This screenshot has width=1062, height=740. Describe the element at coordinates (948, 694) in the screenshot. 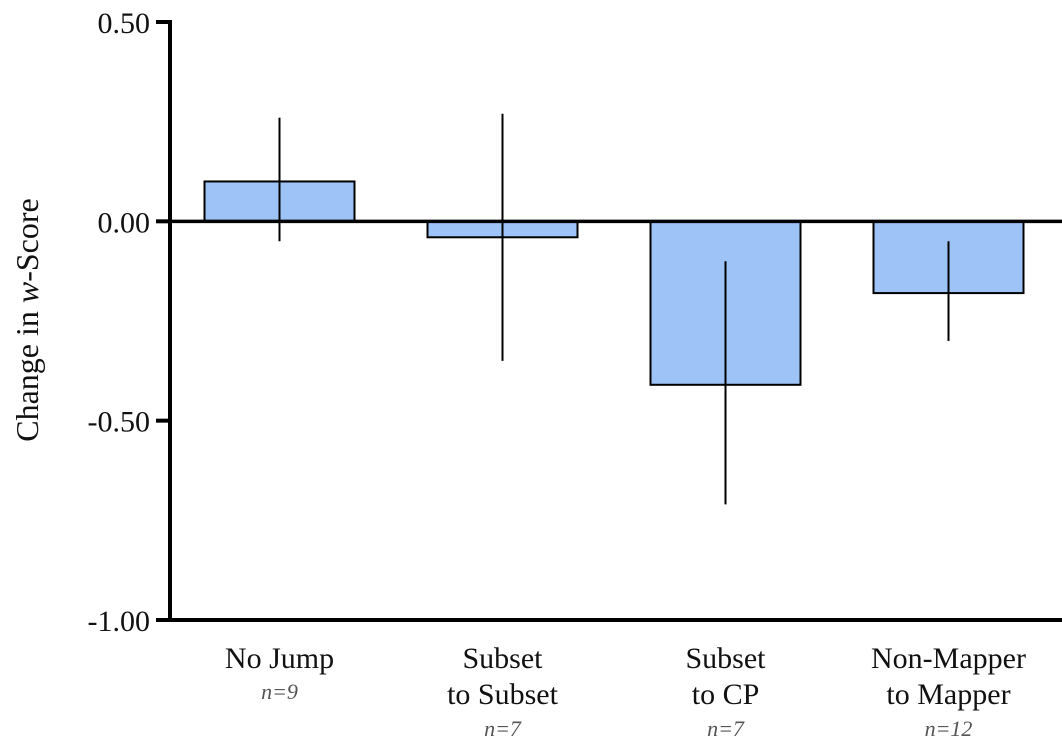

I see `category-label: to Mapper` at that location.